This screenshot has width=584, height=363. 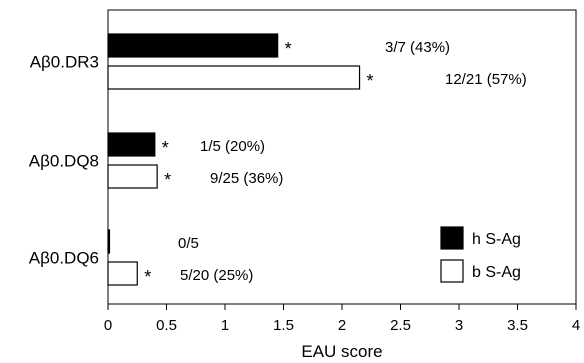 I want to click on incidence-label: 0/5, so click(x=188, y=243).